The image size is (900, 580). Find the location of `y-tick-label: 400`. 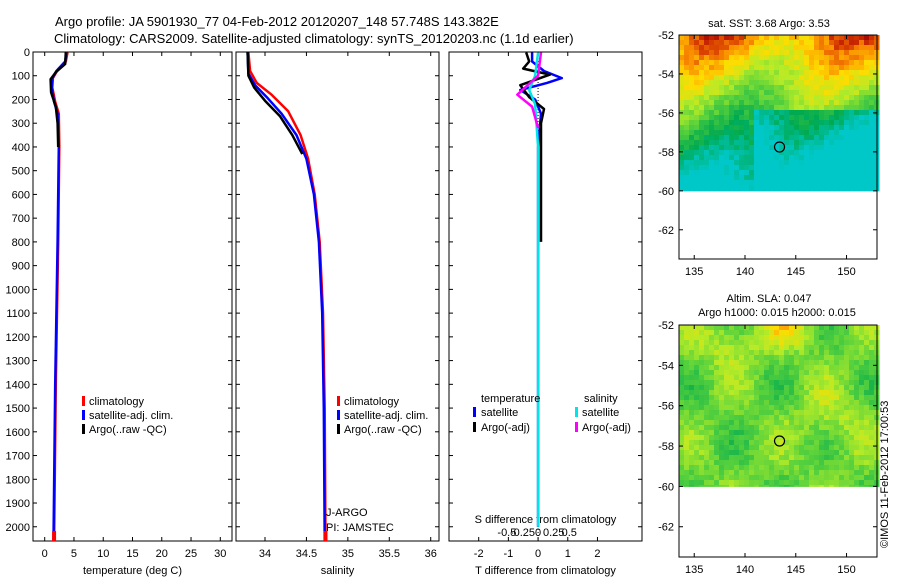

y-tick-label: 400 is located at coordinates (21, 148).